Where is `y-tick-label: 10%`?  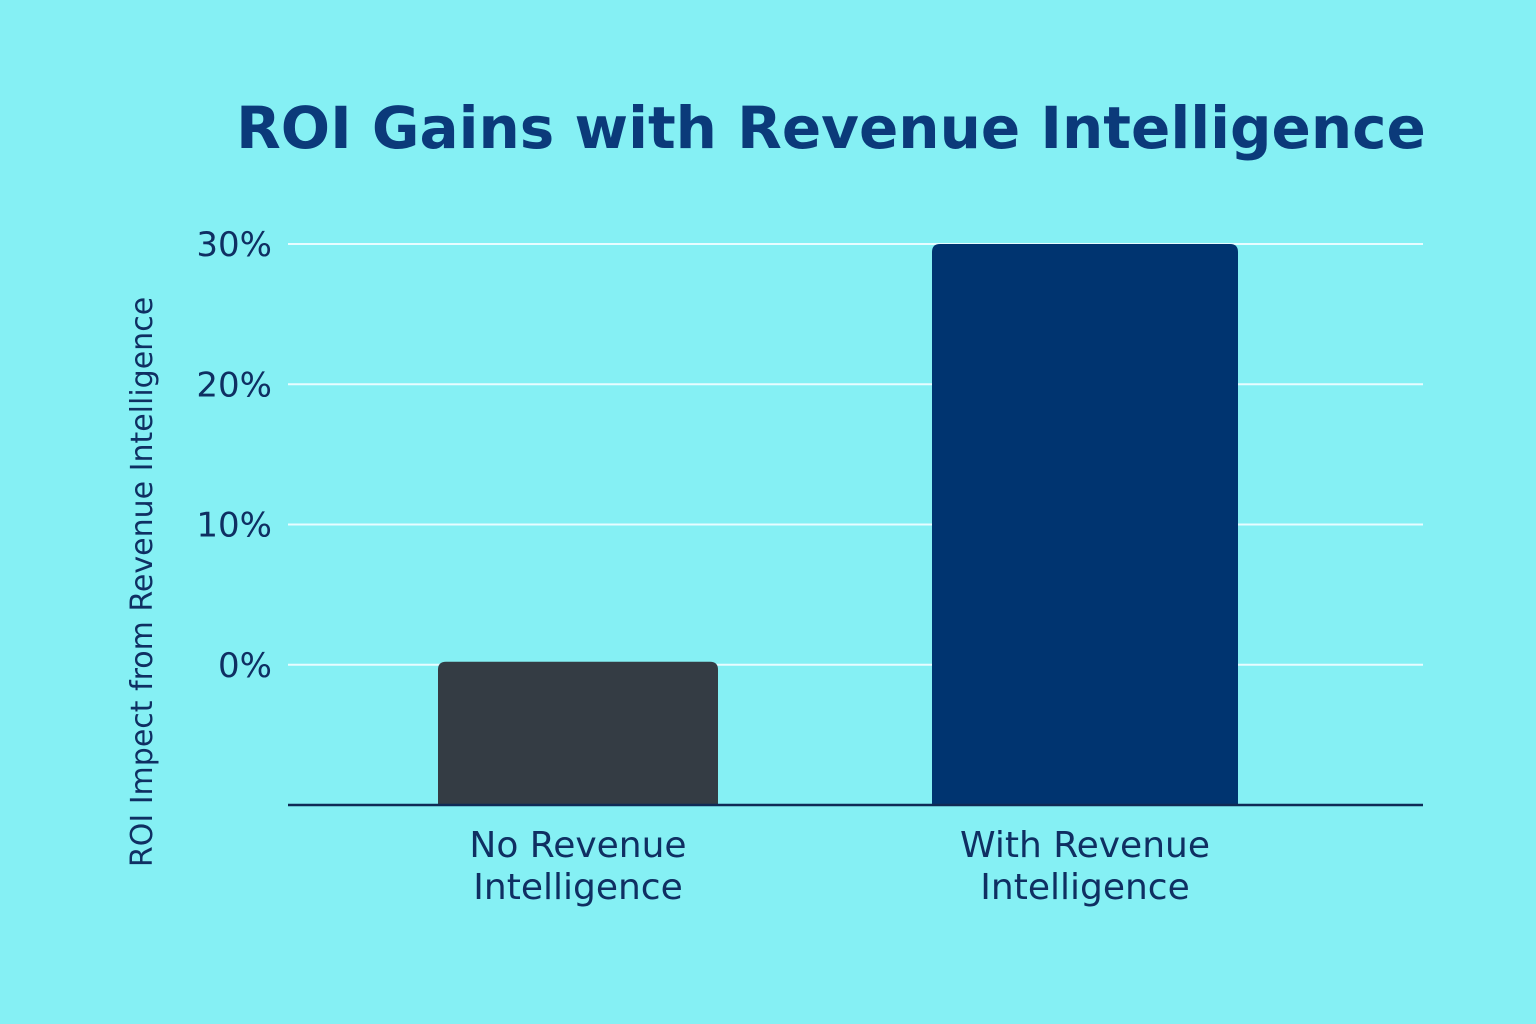
y-tick-label: 10% is located at coordinates (234, 526).